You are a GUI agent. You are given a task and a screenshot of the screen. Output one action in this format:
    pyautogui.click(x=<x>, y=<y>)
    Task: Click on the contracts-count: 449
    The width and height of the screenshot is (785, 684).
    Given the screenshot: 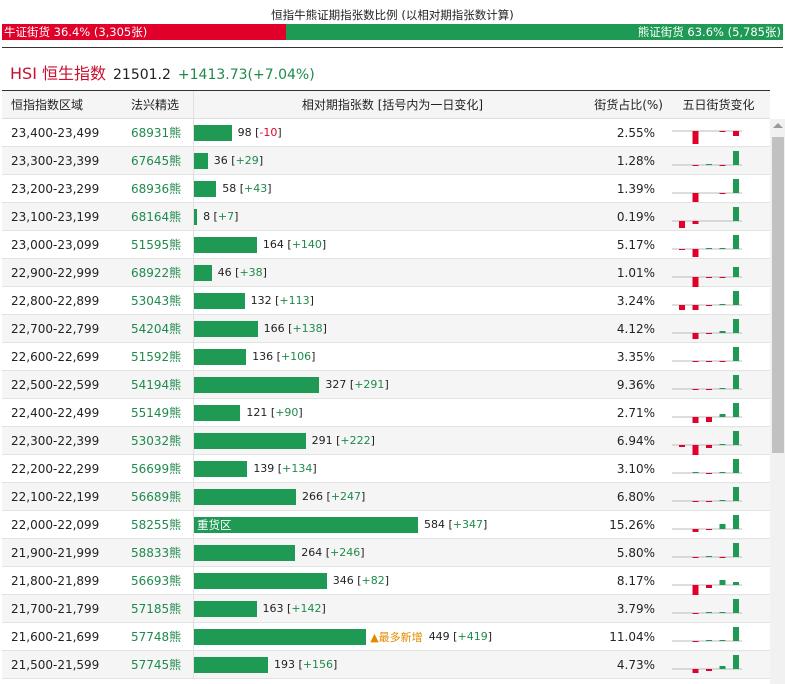 What is the action you would take?
    pyautogui.click(x=439, y=636)
    